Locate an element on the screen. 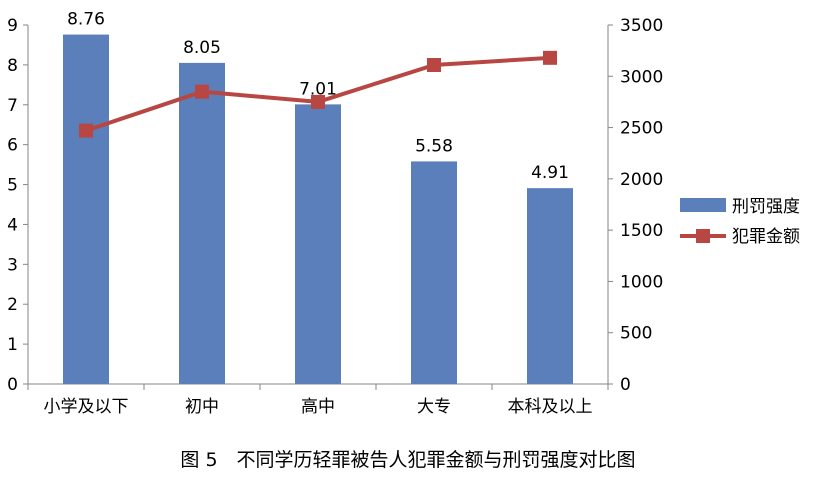 This screenshot has height=481, width=816. line-series is located at coordinates (318, 94).